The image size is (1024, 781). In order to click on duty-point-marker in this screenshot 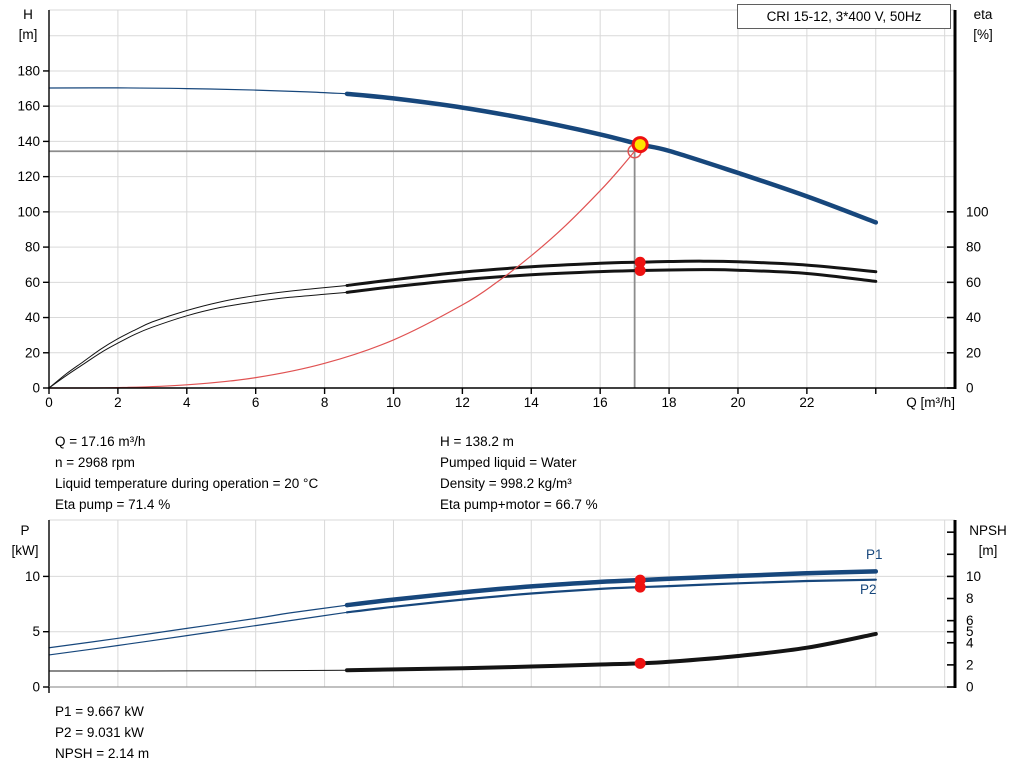, I will do `click(640, 145)`.